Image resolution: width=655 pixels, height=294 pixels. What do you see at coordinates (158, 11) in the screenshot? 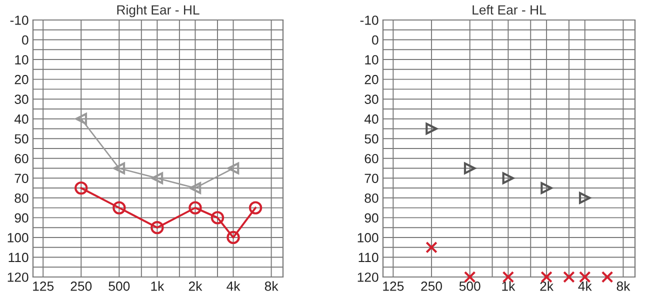
I see `chart-title: Right Ear - HL` at bounding box center [158, 11].